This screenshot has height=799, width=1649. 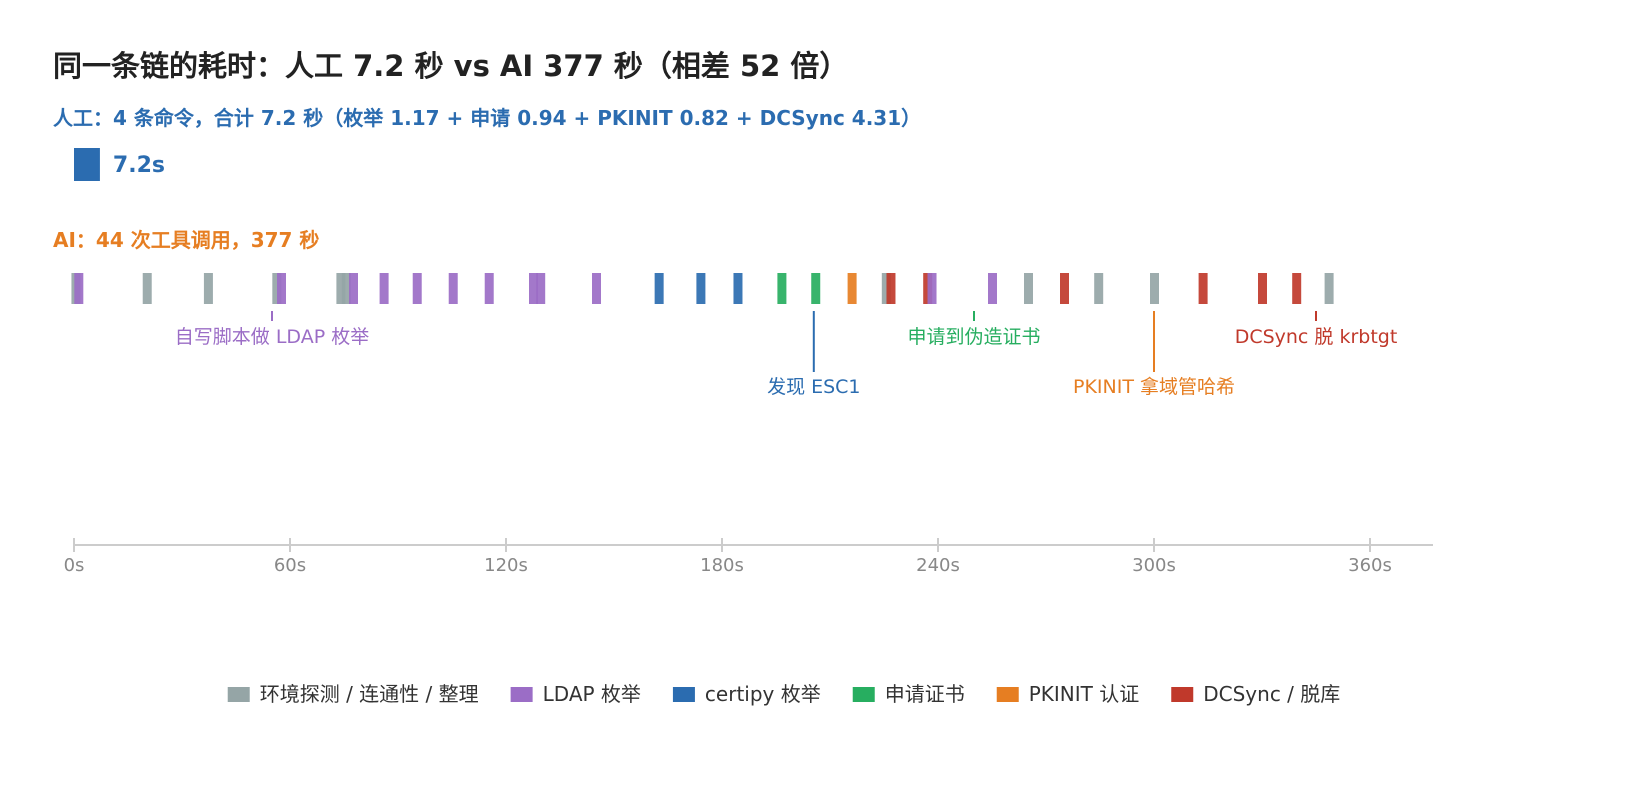 I want to click on legend-swatch-ldap, so click(x=521, y=694).